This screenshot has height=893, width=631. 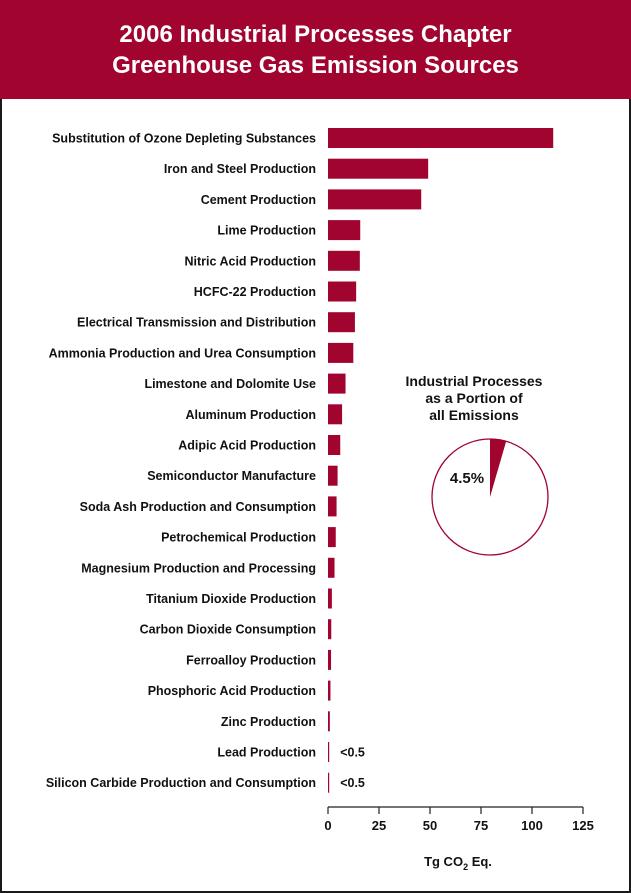 What do you see at coordinates (474, 415) in the screenshot?
I see `pie-title-line: all Emissions` at bounding box center [474, 415].